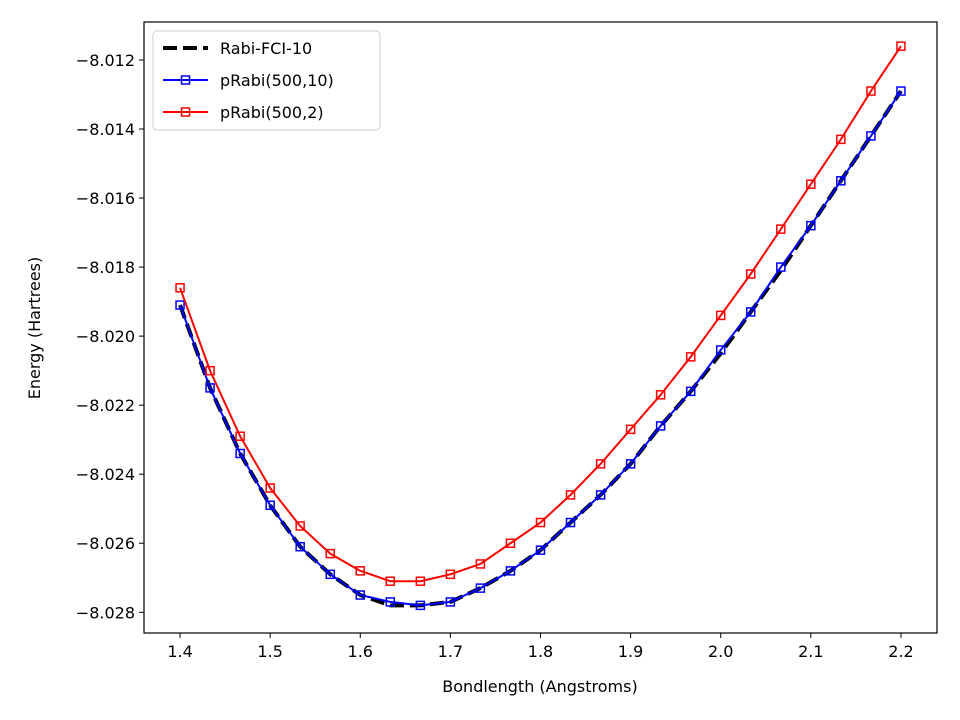  What do you see at coordinates (277, 80) in the screenshot?
I see `legend-label: pRabi(500,10)` at bounding box center [277, 80].